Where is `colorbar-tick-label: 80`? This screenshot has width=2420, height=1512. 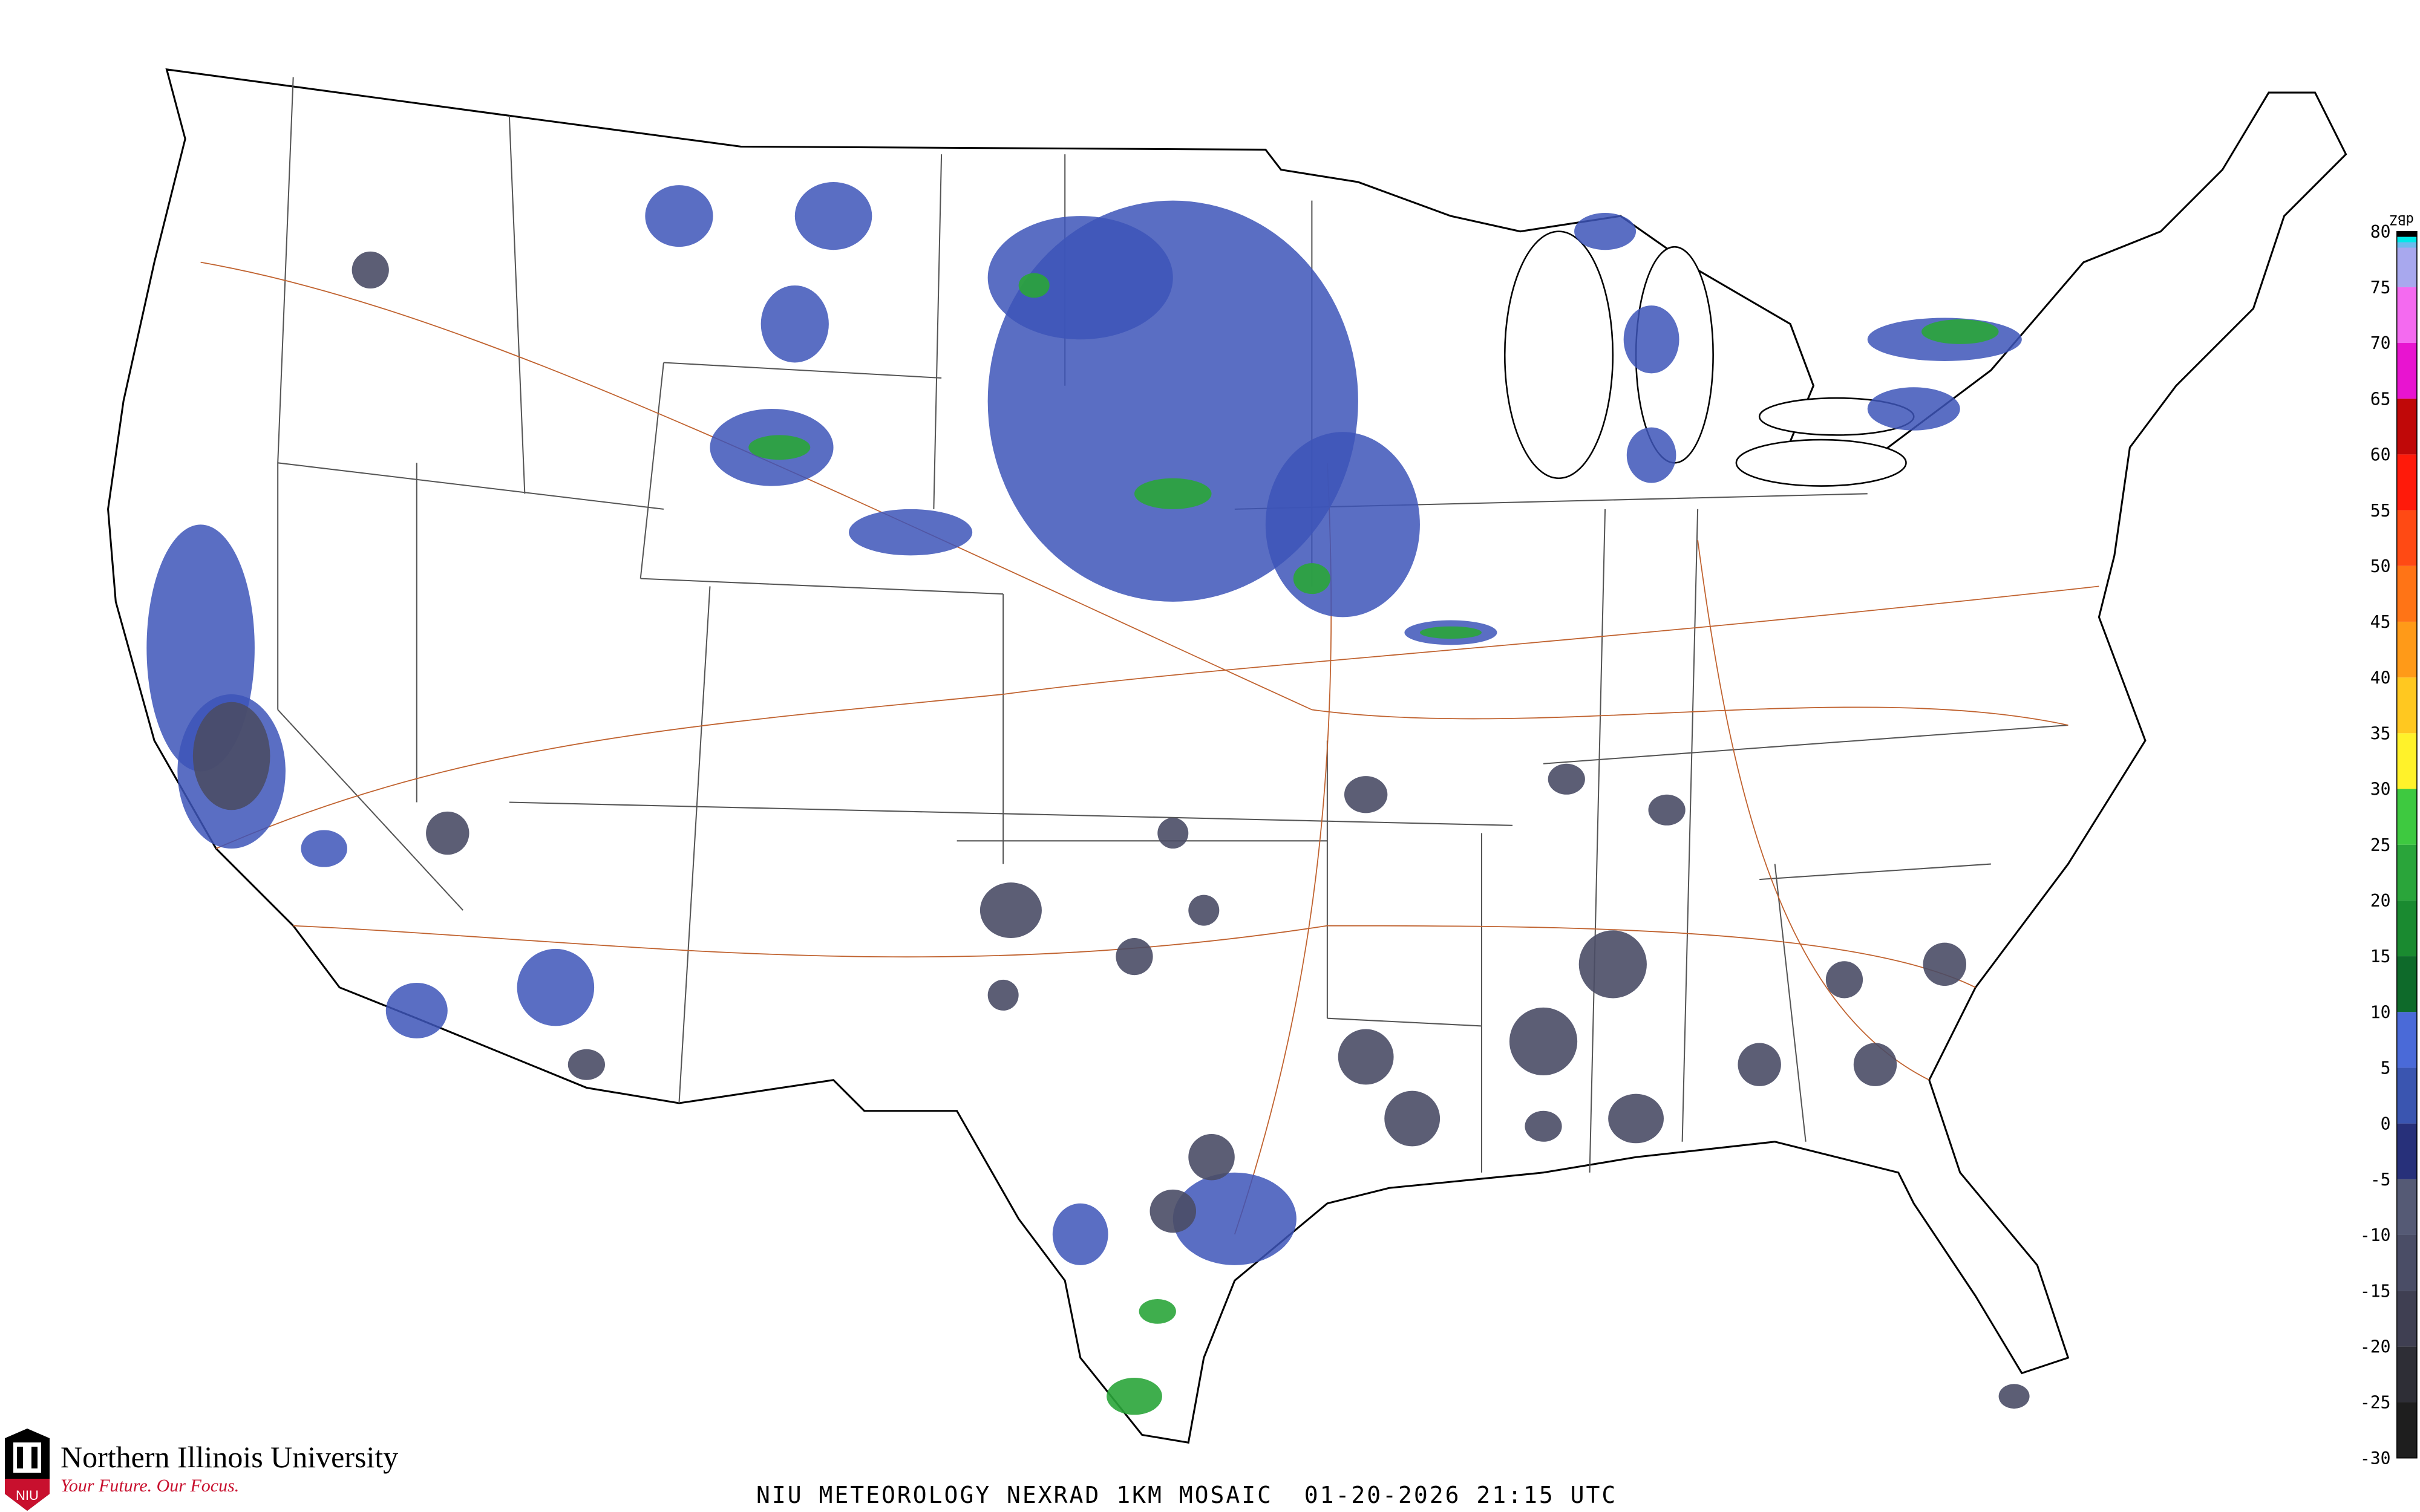
colorbar-tick-label: 80 is located at coordinates (2380, 232).